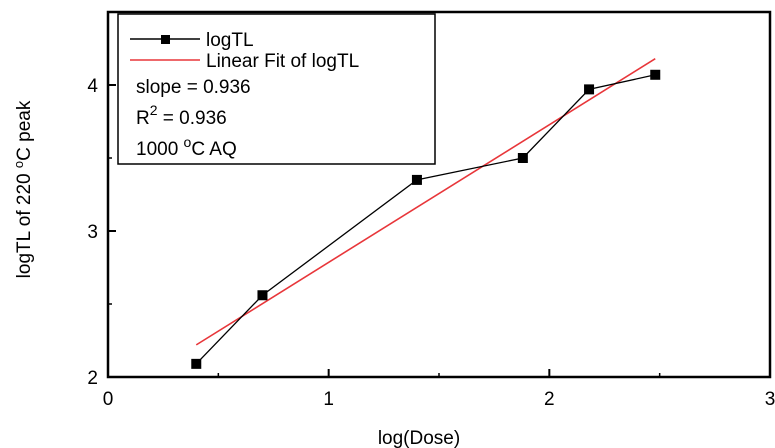  I want to click on slope-annotation: slope = 0.936, so click(193, 87).